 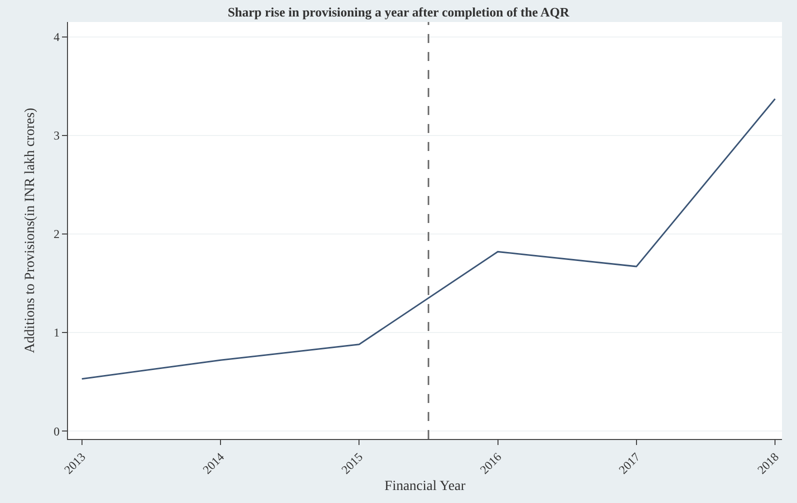 I want to click on y-tick-label: 0, so click(x=57, y=431).